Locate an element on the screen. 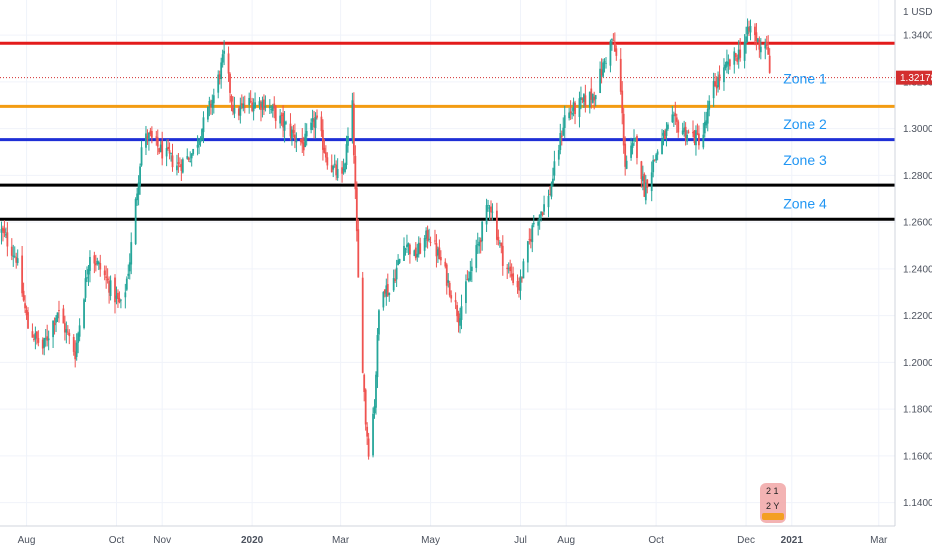 This screenshot has width=932, height=550. time-axis: Aug Oct Nov 2020 Mar May Jul Aug Oct Dec 2021 Mar is located at coordinates (453, 540).